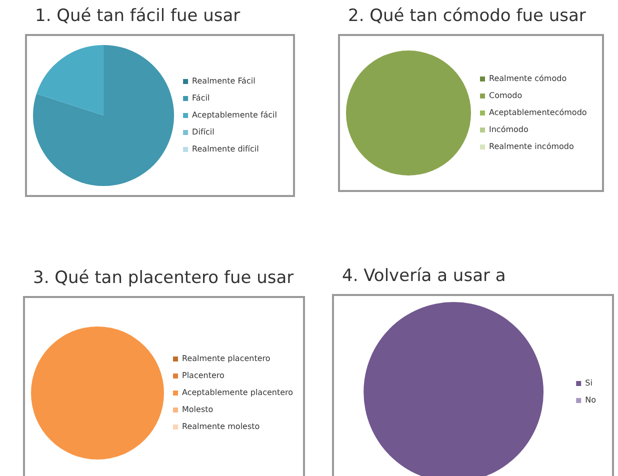 The image size is (618, 476). Describe the element at coordinates (528, 79) in the screenshot. I see `legend-label: Realmente cómodo` at that location.